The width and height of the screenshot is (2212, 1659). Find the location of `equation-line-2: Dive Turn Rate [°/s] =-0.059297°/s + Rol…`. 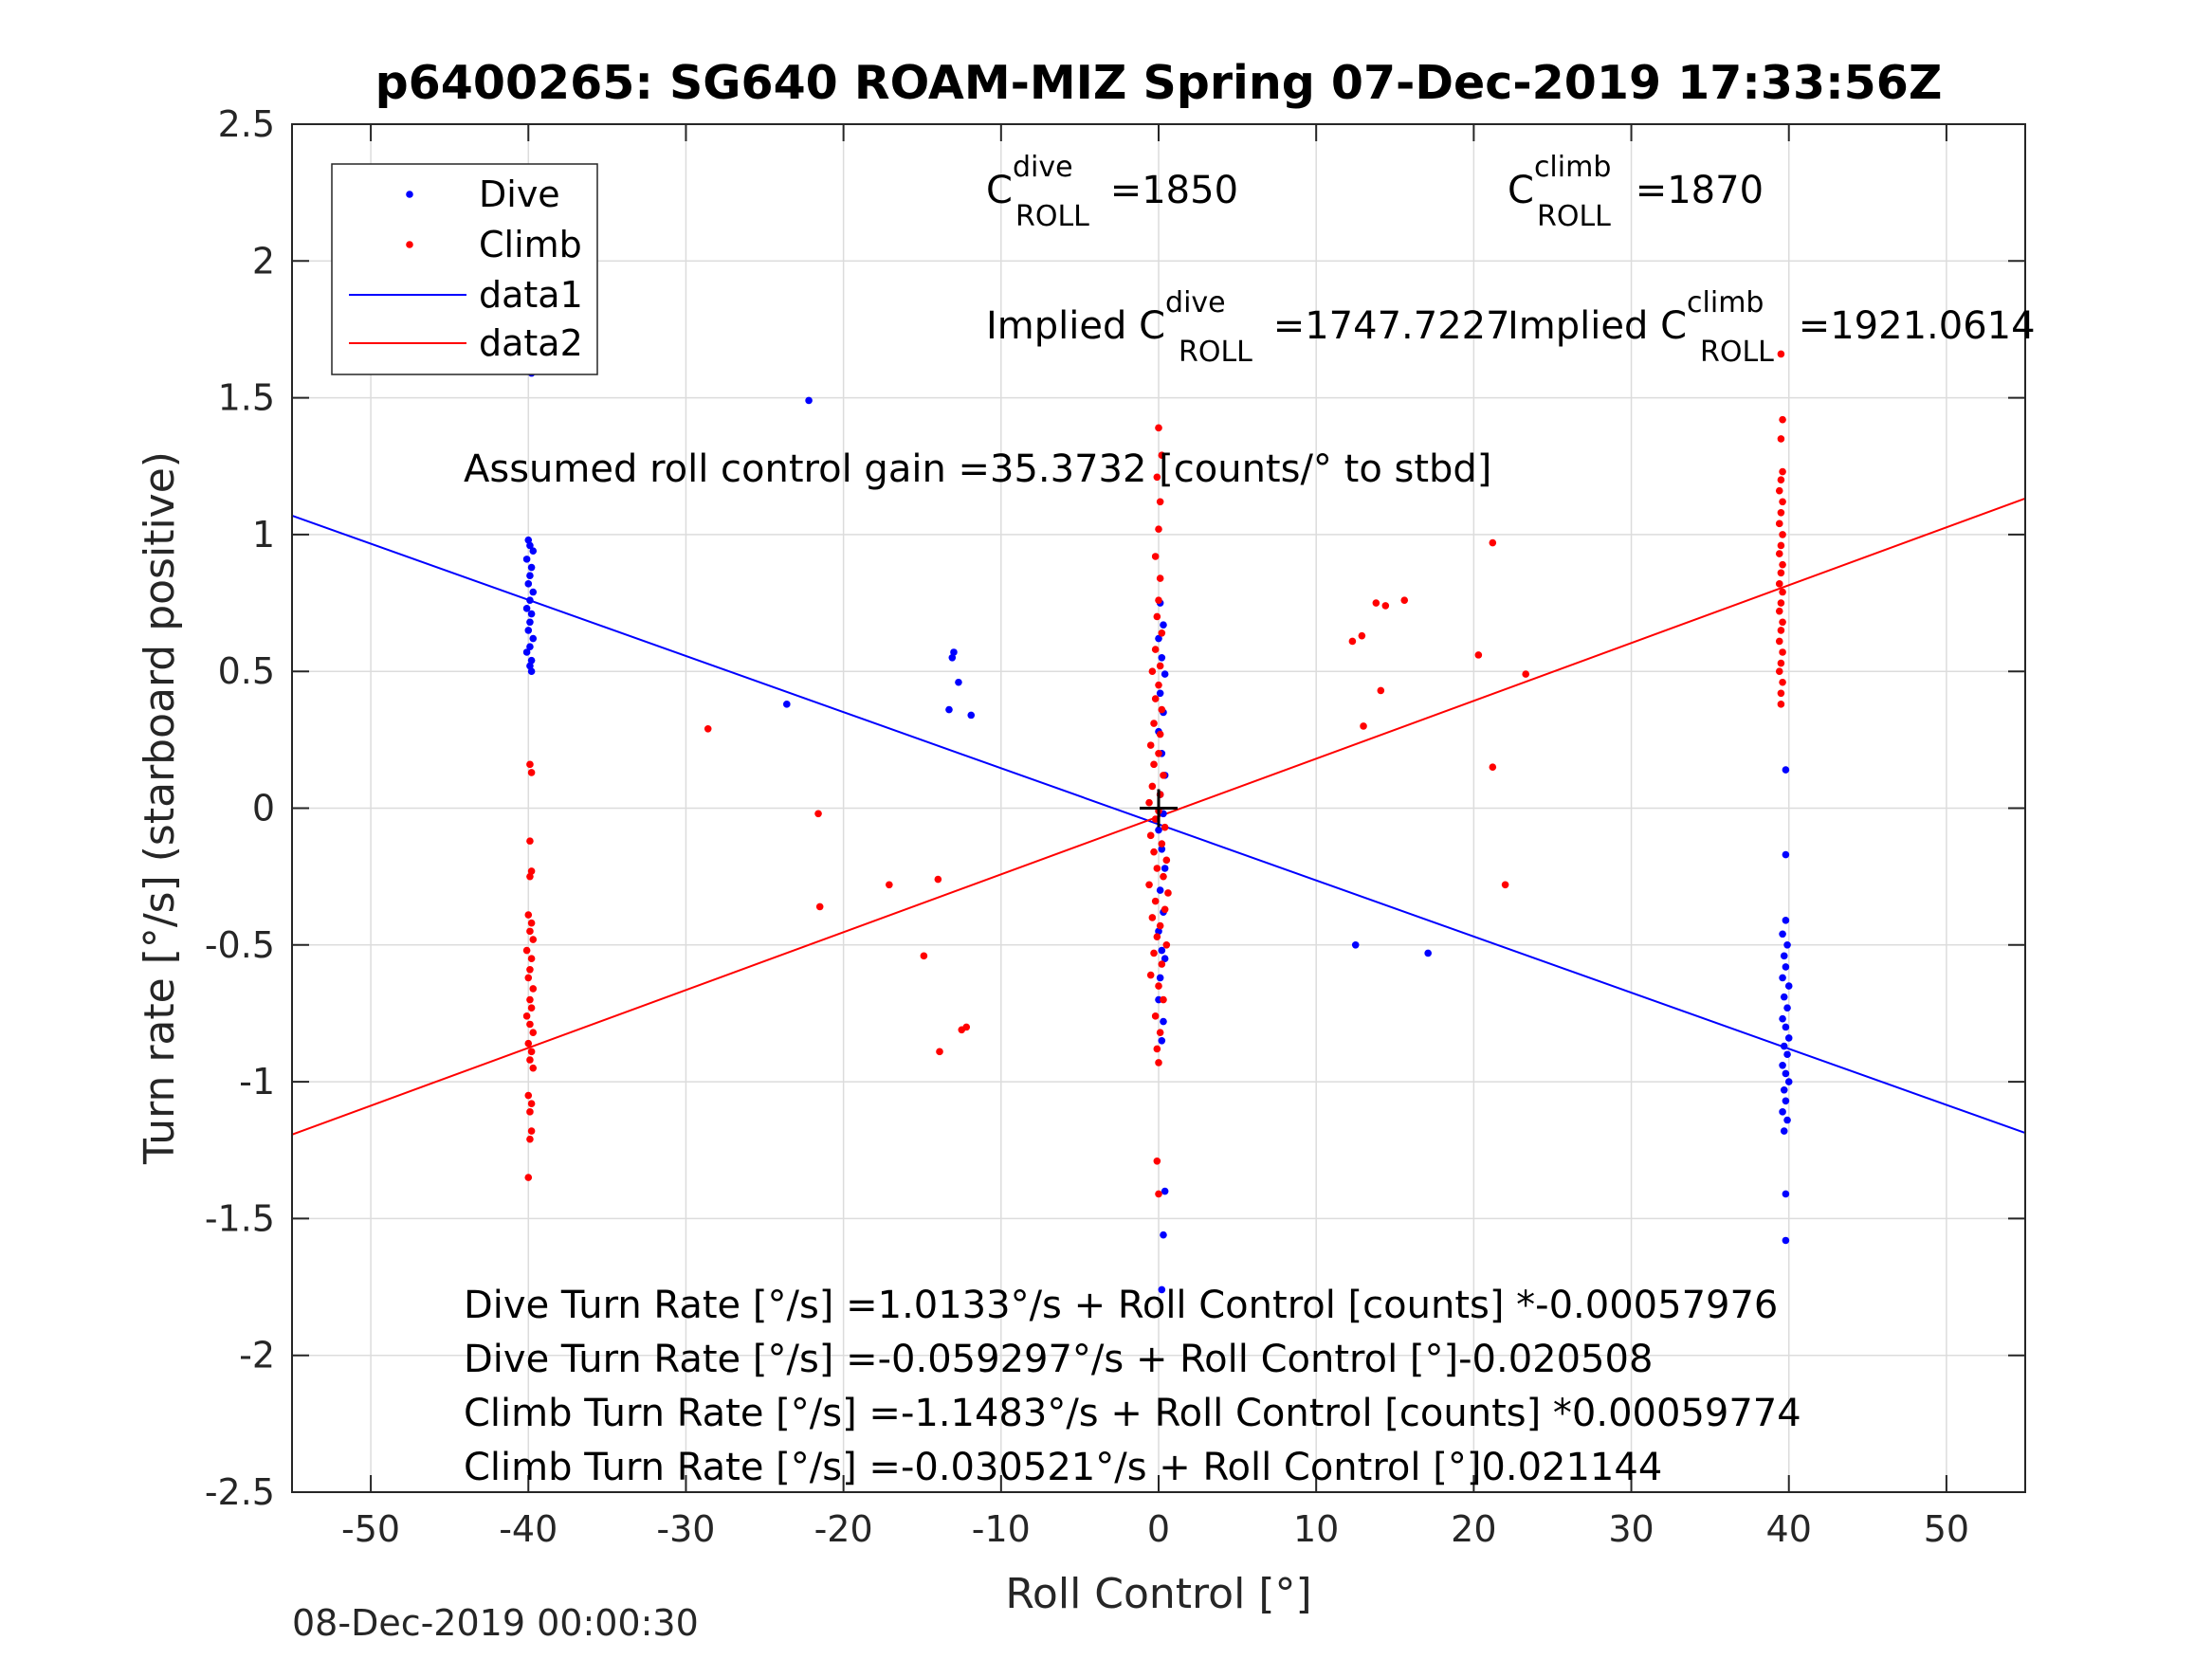

equation-line-2: Dive Turn Rate [°/s] =-0.059297°/s + Rol… is located at coordinates (1058, 1359).